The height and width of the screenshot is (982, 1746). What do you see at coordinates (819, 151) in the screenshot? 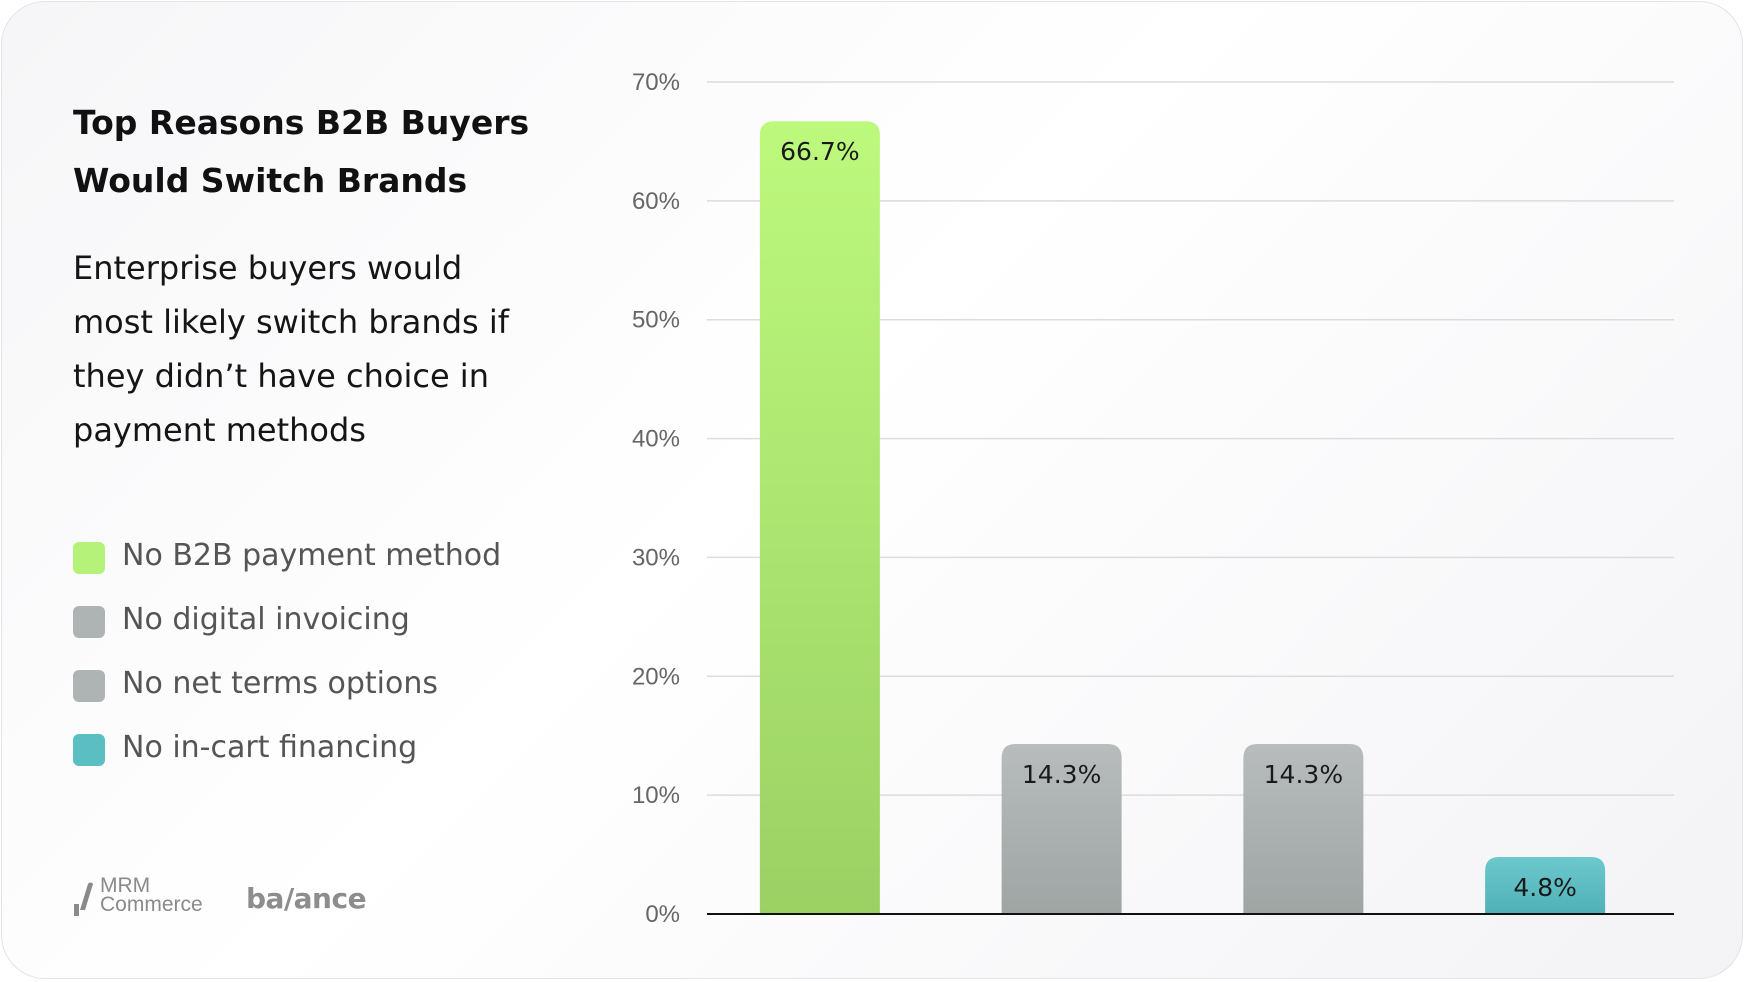
I see `bar-value-label: 66.7%` at bounding box center [819, 151].